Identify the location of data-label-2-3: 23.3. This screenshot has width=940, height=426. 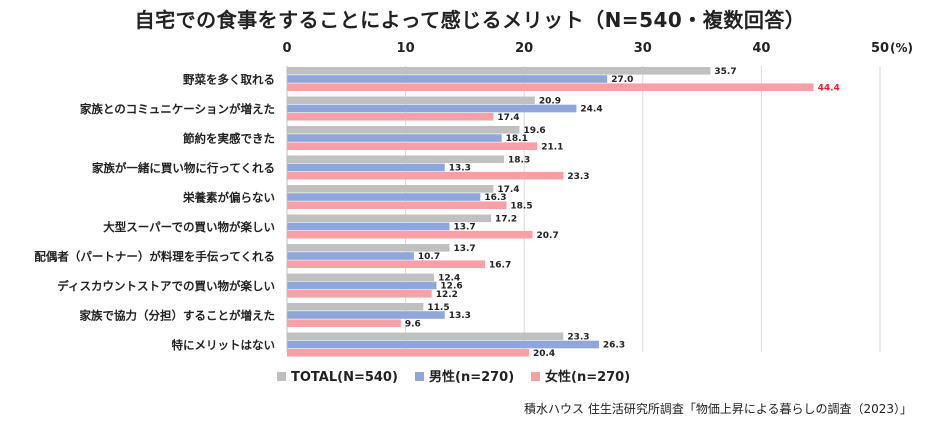
(578, 177).